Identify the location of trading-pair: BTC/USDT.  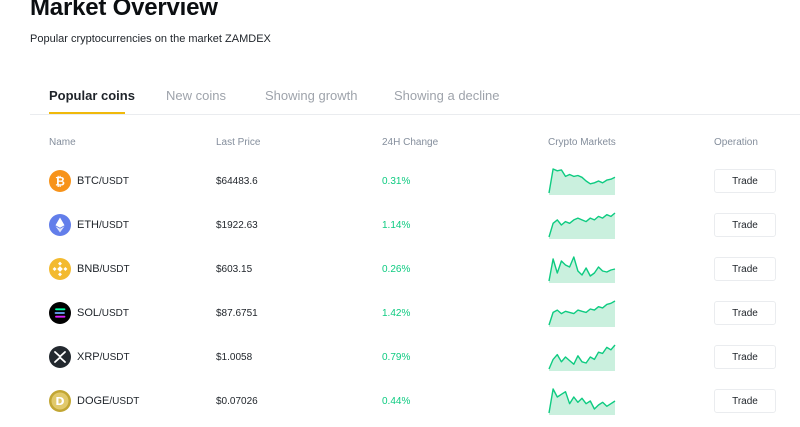
(103, 181).